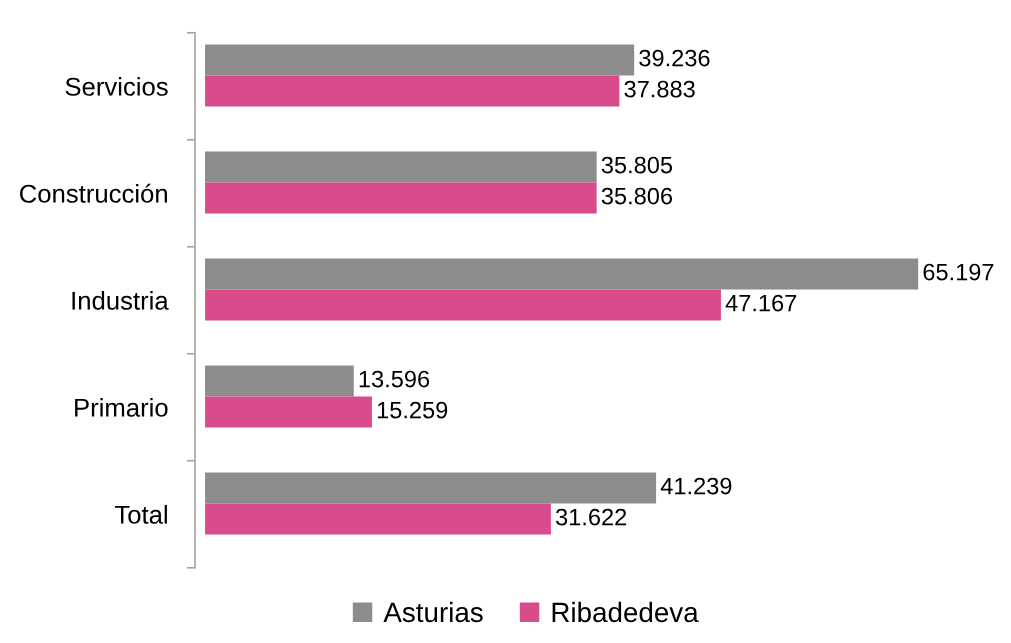  What do you see at coordinates (958, 272) in the screenshot?
I see `data-label: 65.197` at bounding box center [958, 272].